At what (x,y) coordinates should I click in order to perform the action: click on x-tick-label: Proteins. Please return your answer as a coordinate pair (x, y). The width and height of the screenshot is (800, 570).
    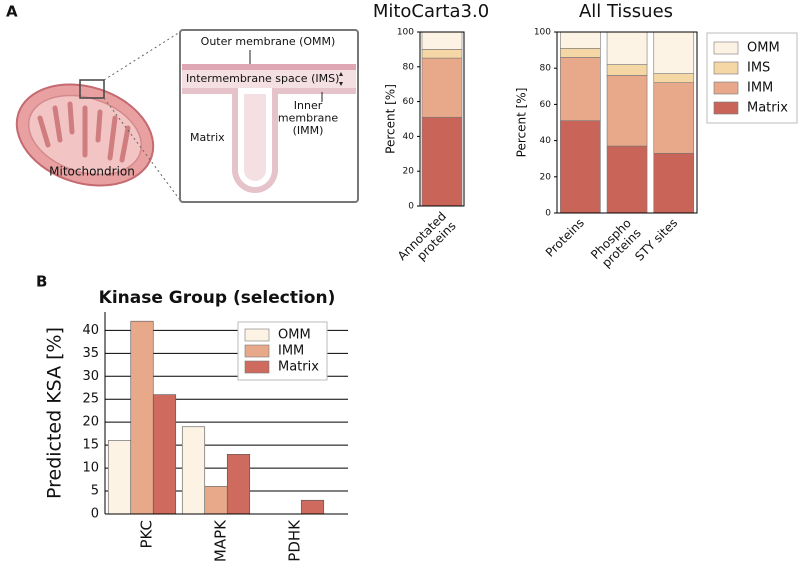
    Looking at the image, I should click on (565, 238).